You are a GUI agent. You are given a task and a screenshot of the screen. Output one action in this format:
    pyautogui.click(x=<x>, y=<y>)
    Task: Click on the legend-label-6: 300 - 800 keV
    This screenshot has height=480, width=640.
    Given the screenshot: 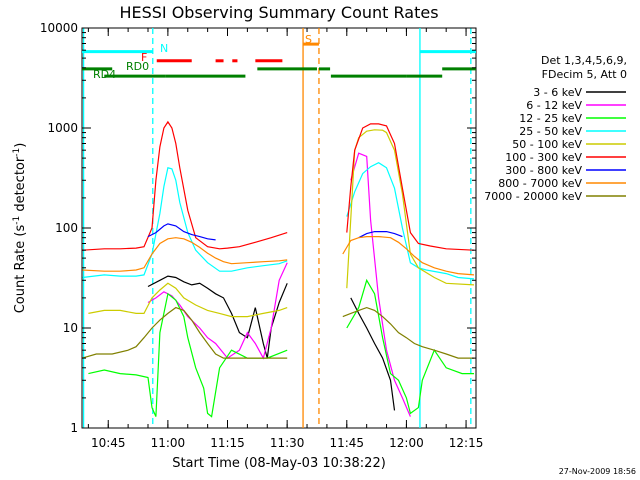 What is the action you would take?
    pyautogui.click(x=543, y=170)
    